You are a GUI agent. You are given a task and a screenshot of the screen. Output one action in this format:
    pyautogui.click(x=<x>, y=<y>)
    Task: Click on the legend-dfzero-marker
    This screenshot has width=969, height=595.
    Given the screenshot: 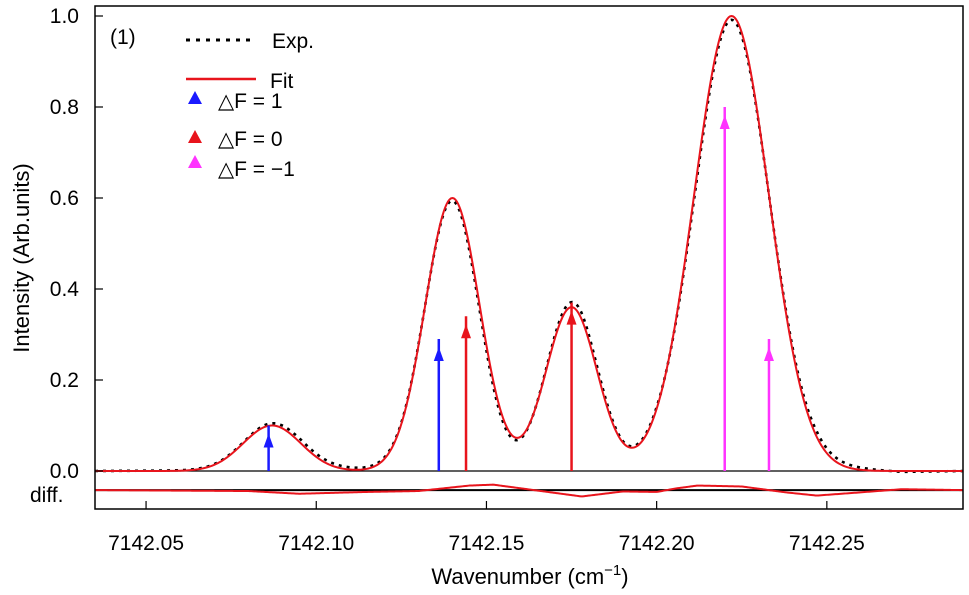 What is the action you would take?
    pyautogui.click(x=195, y=136)
    